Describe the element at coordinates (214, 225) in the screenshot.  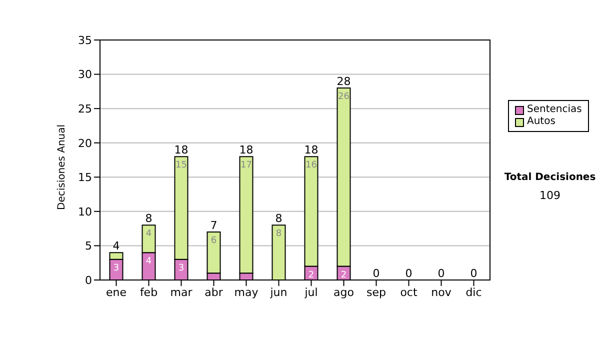
I see `total-label: 7` at that location.